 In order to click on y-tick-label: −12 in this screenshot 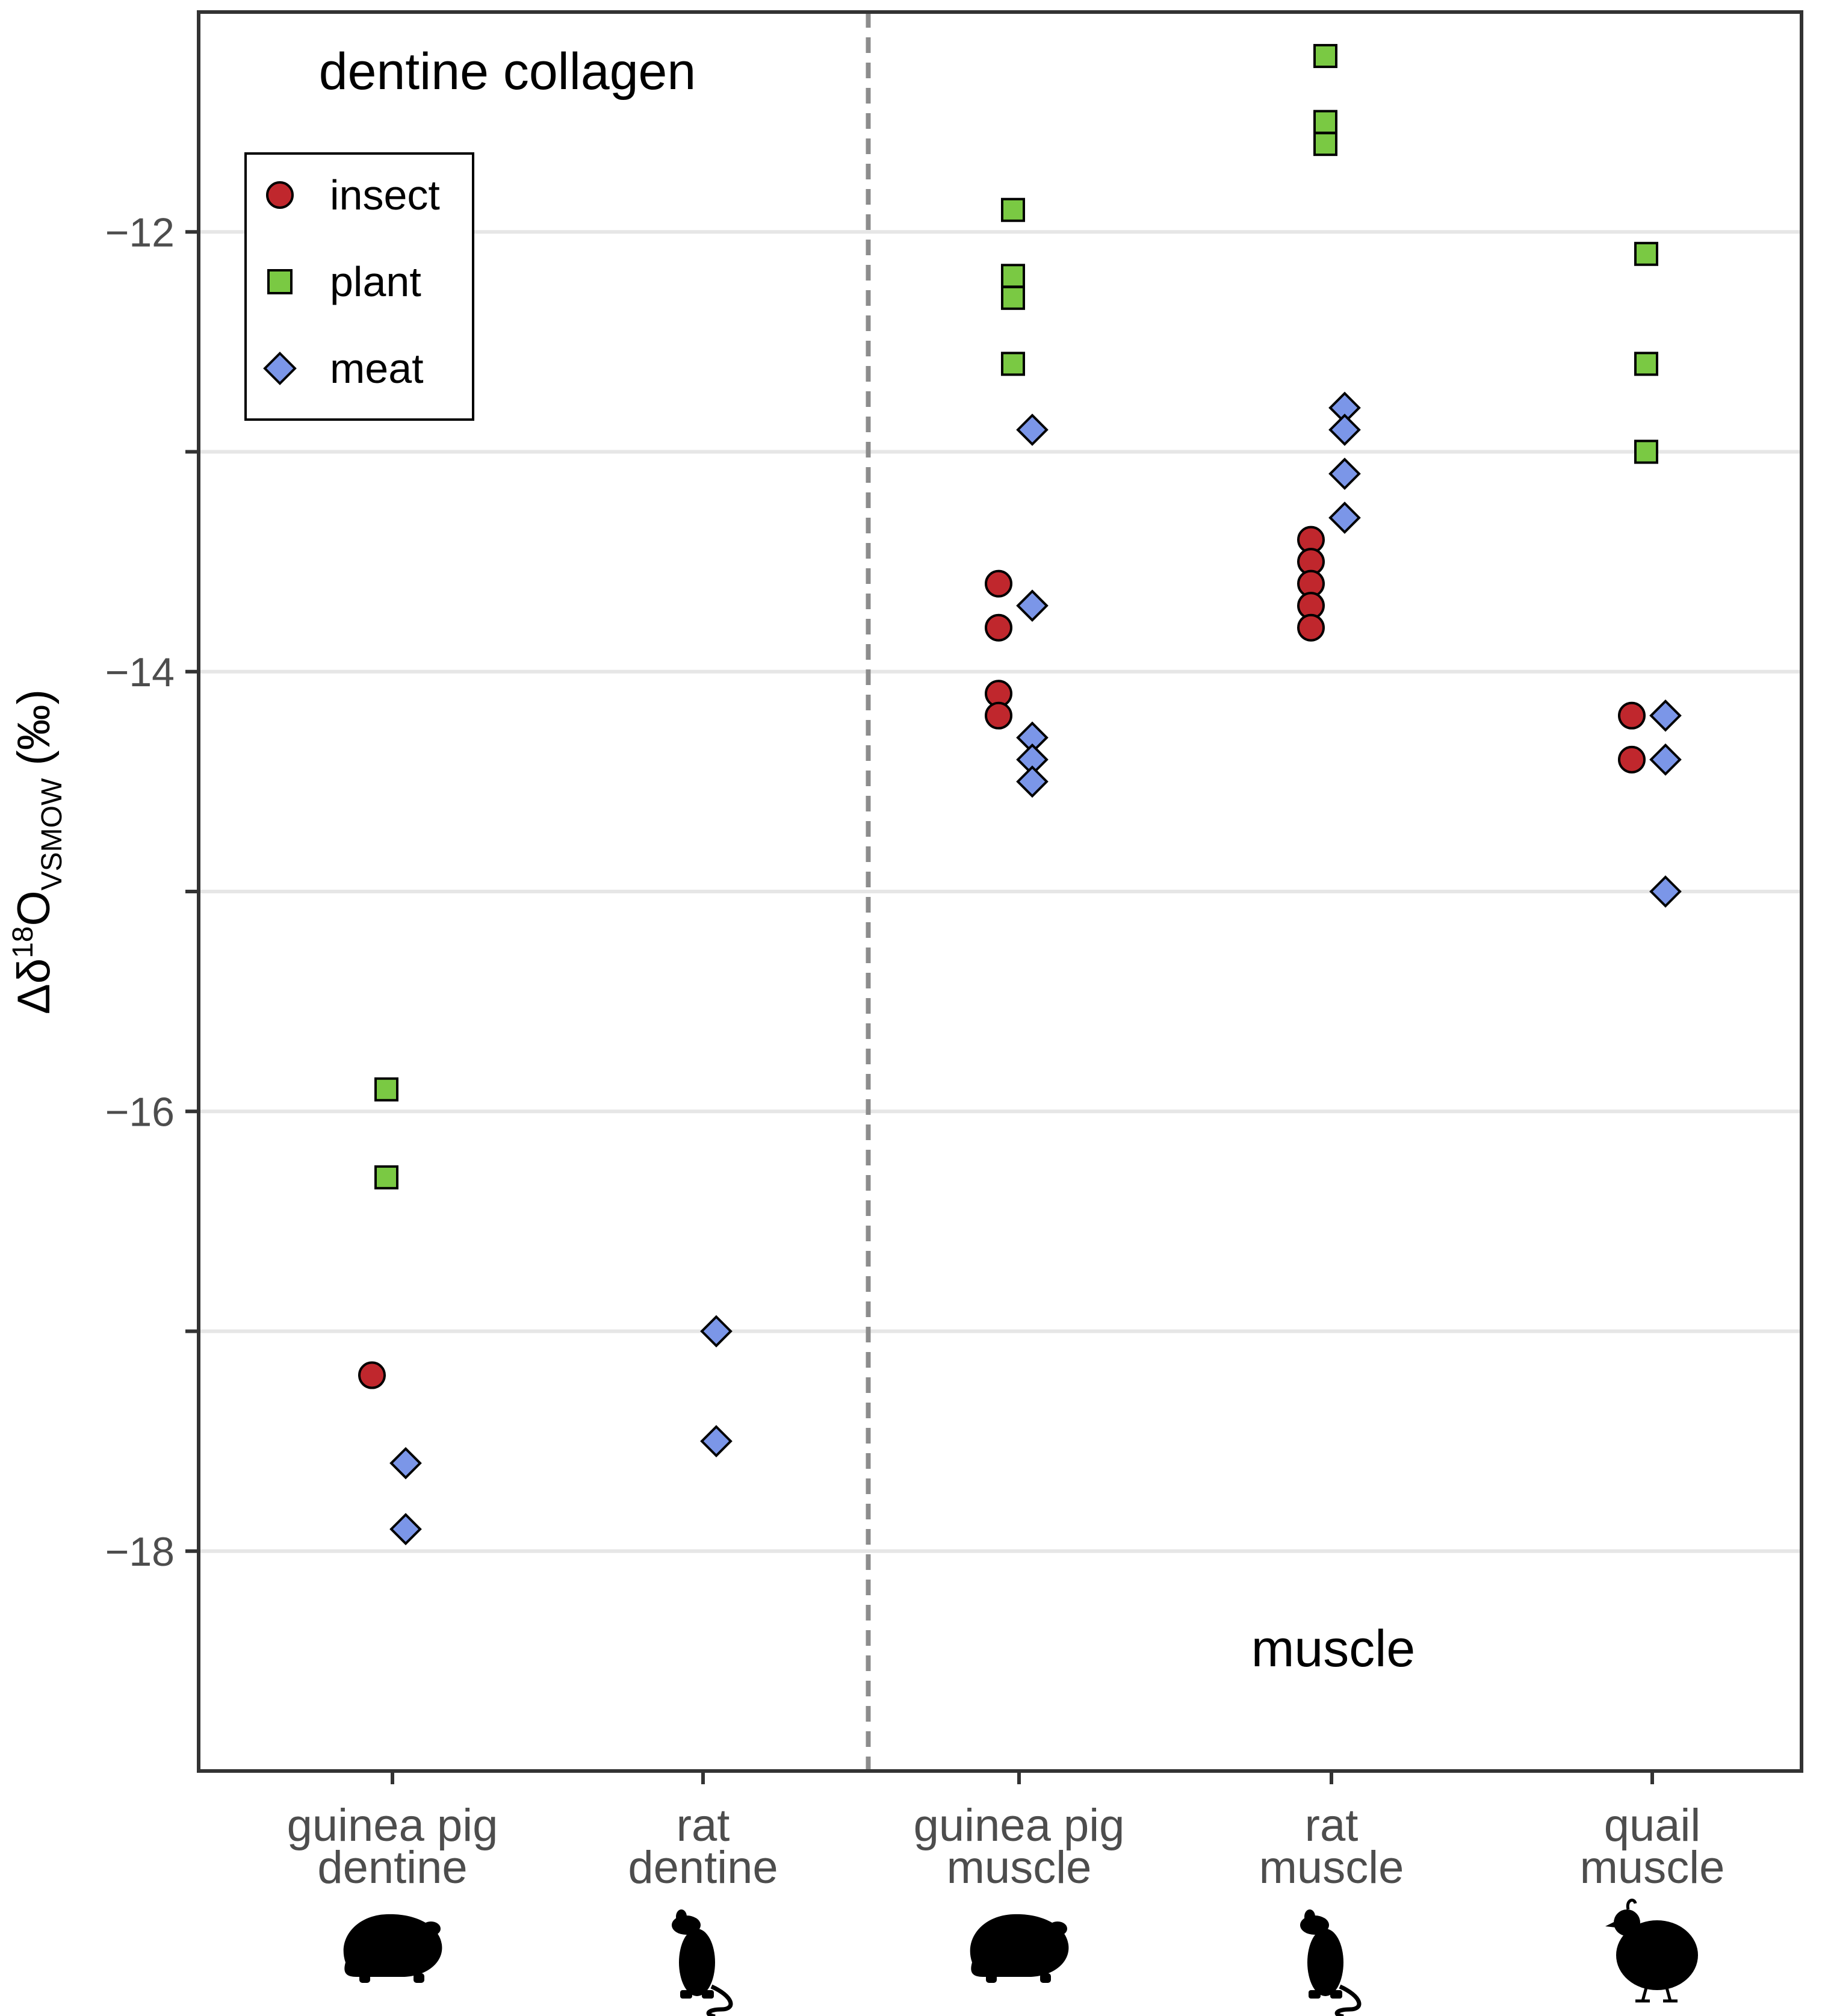, I will do `click(140, 232)`.